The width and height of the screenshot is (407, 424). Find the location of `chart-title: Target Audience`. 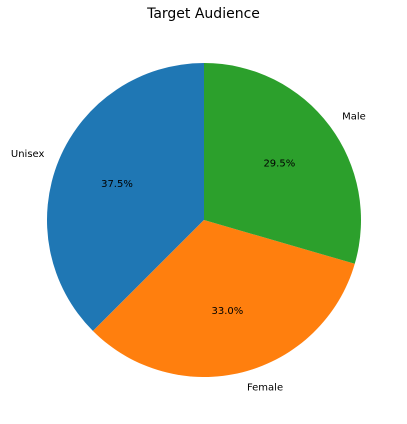

chart-title: Target Audience is located at coordinates (203, 14).